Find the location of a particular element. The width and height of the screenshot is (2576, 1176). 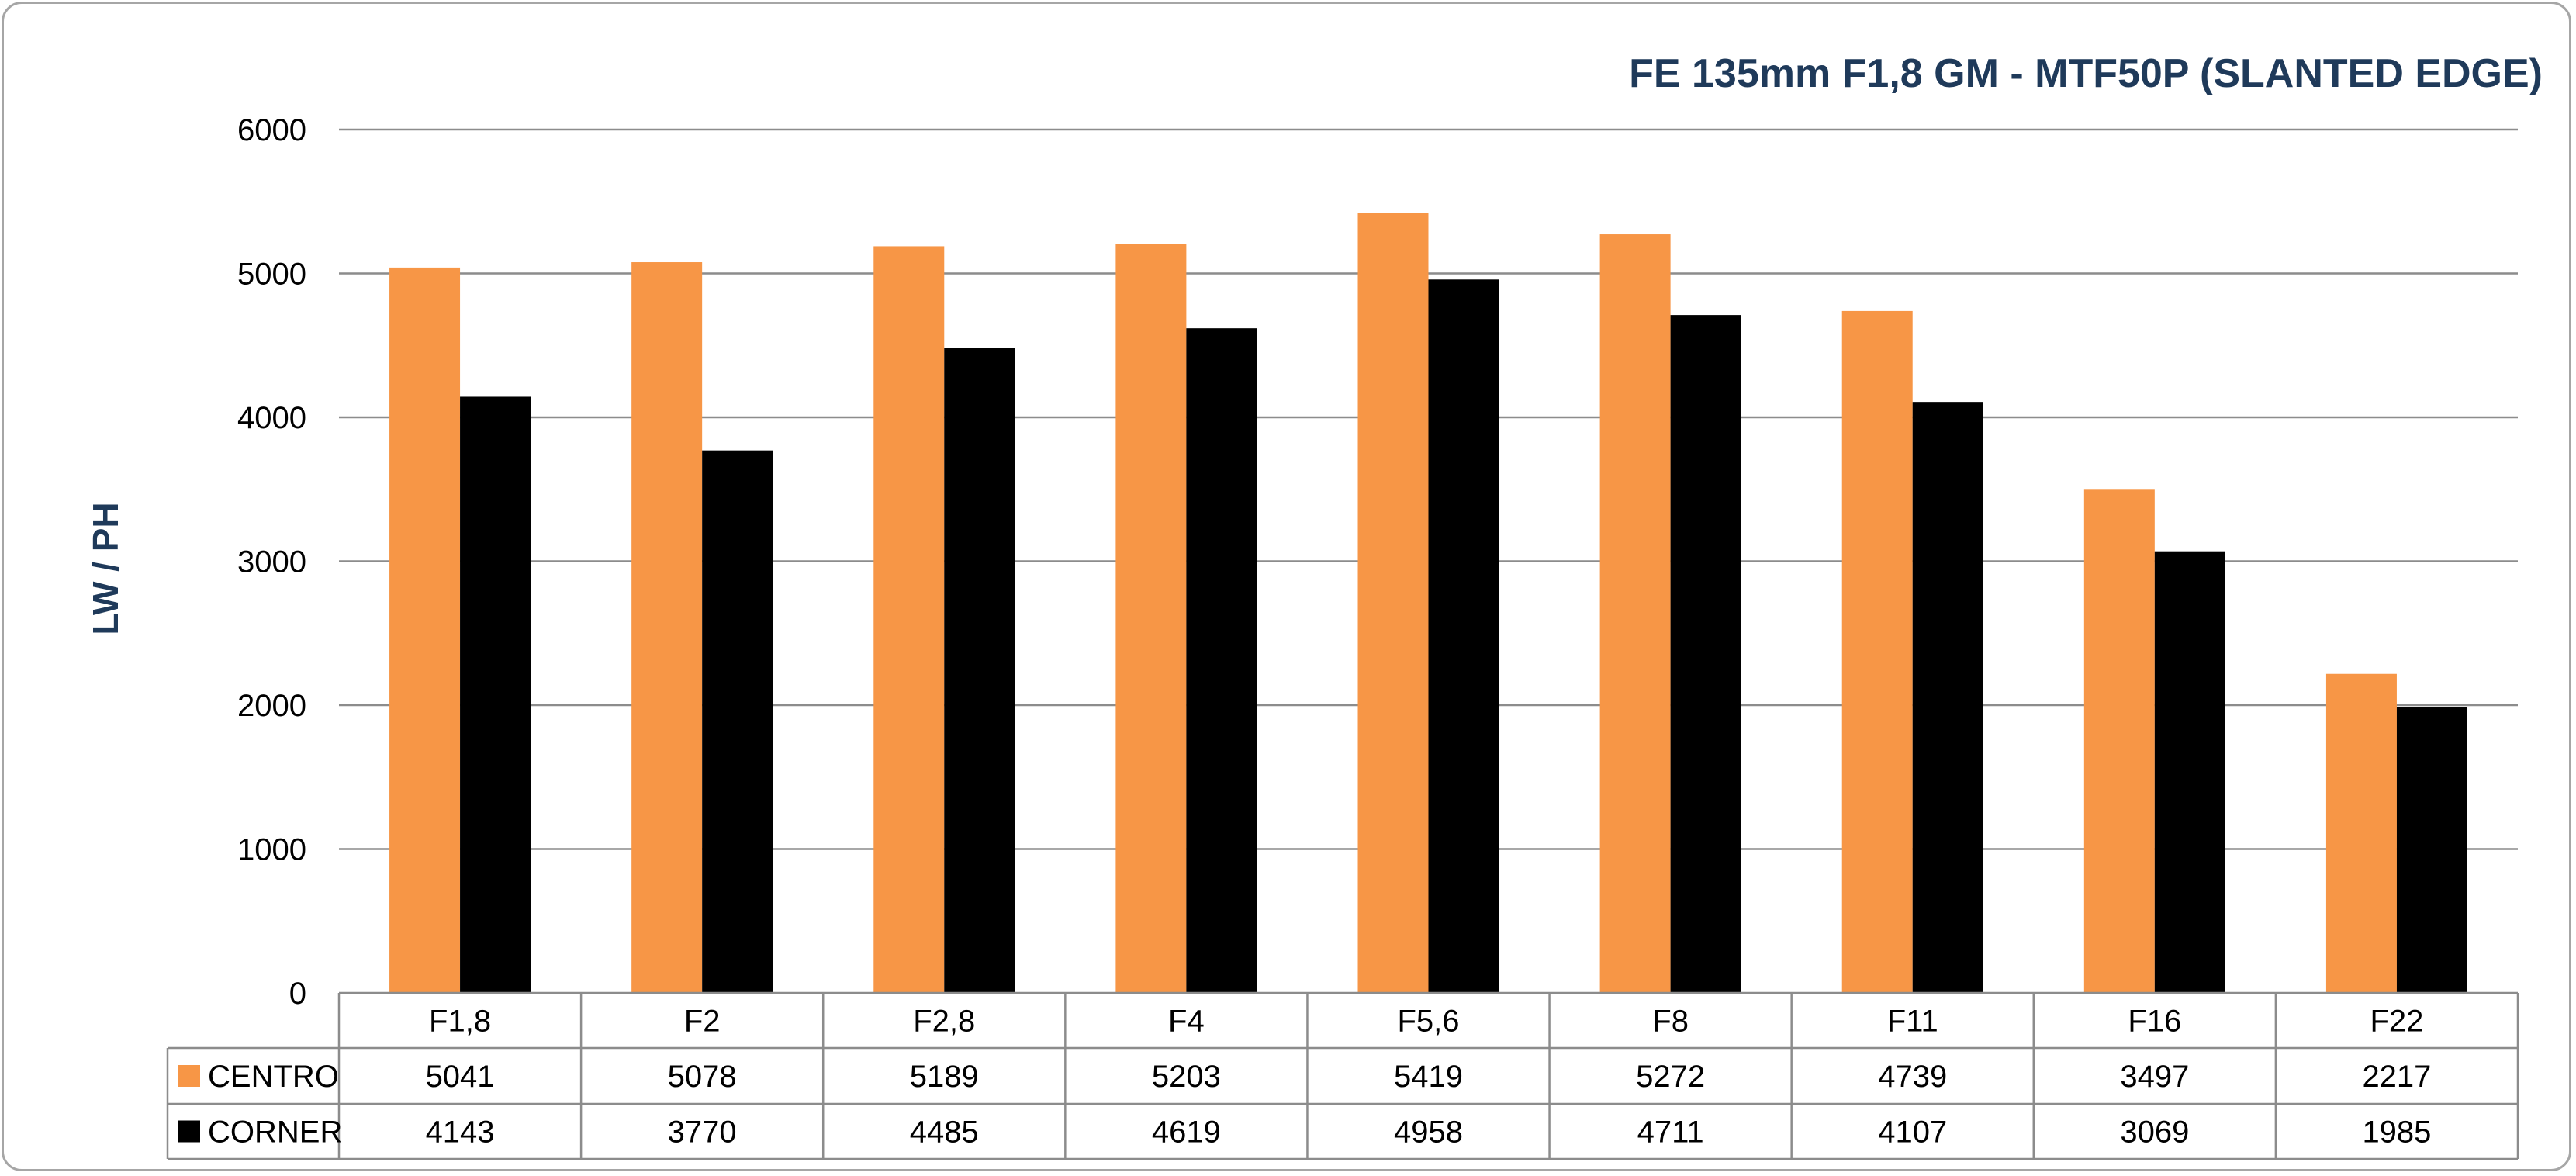

chart-title: FE 135mm F1,8 GM - MTF50P (SLANTED EDGE) is located at coordinates (2086, 73).